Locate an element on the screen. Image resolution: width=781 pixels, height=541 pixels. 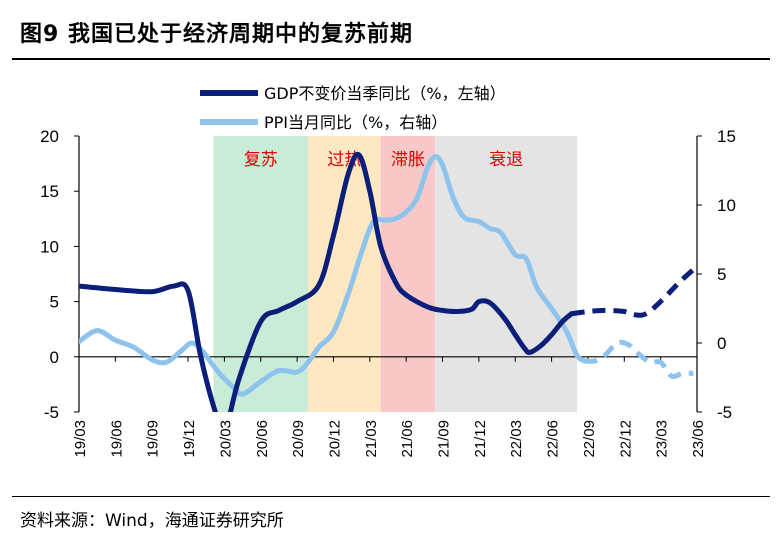
x-tick-label: 22/03 is located at coordinates (516, 439).